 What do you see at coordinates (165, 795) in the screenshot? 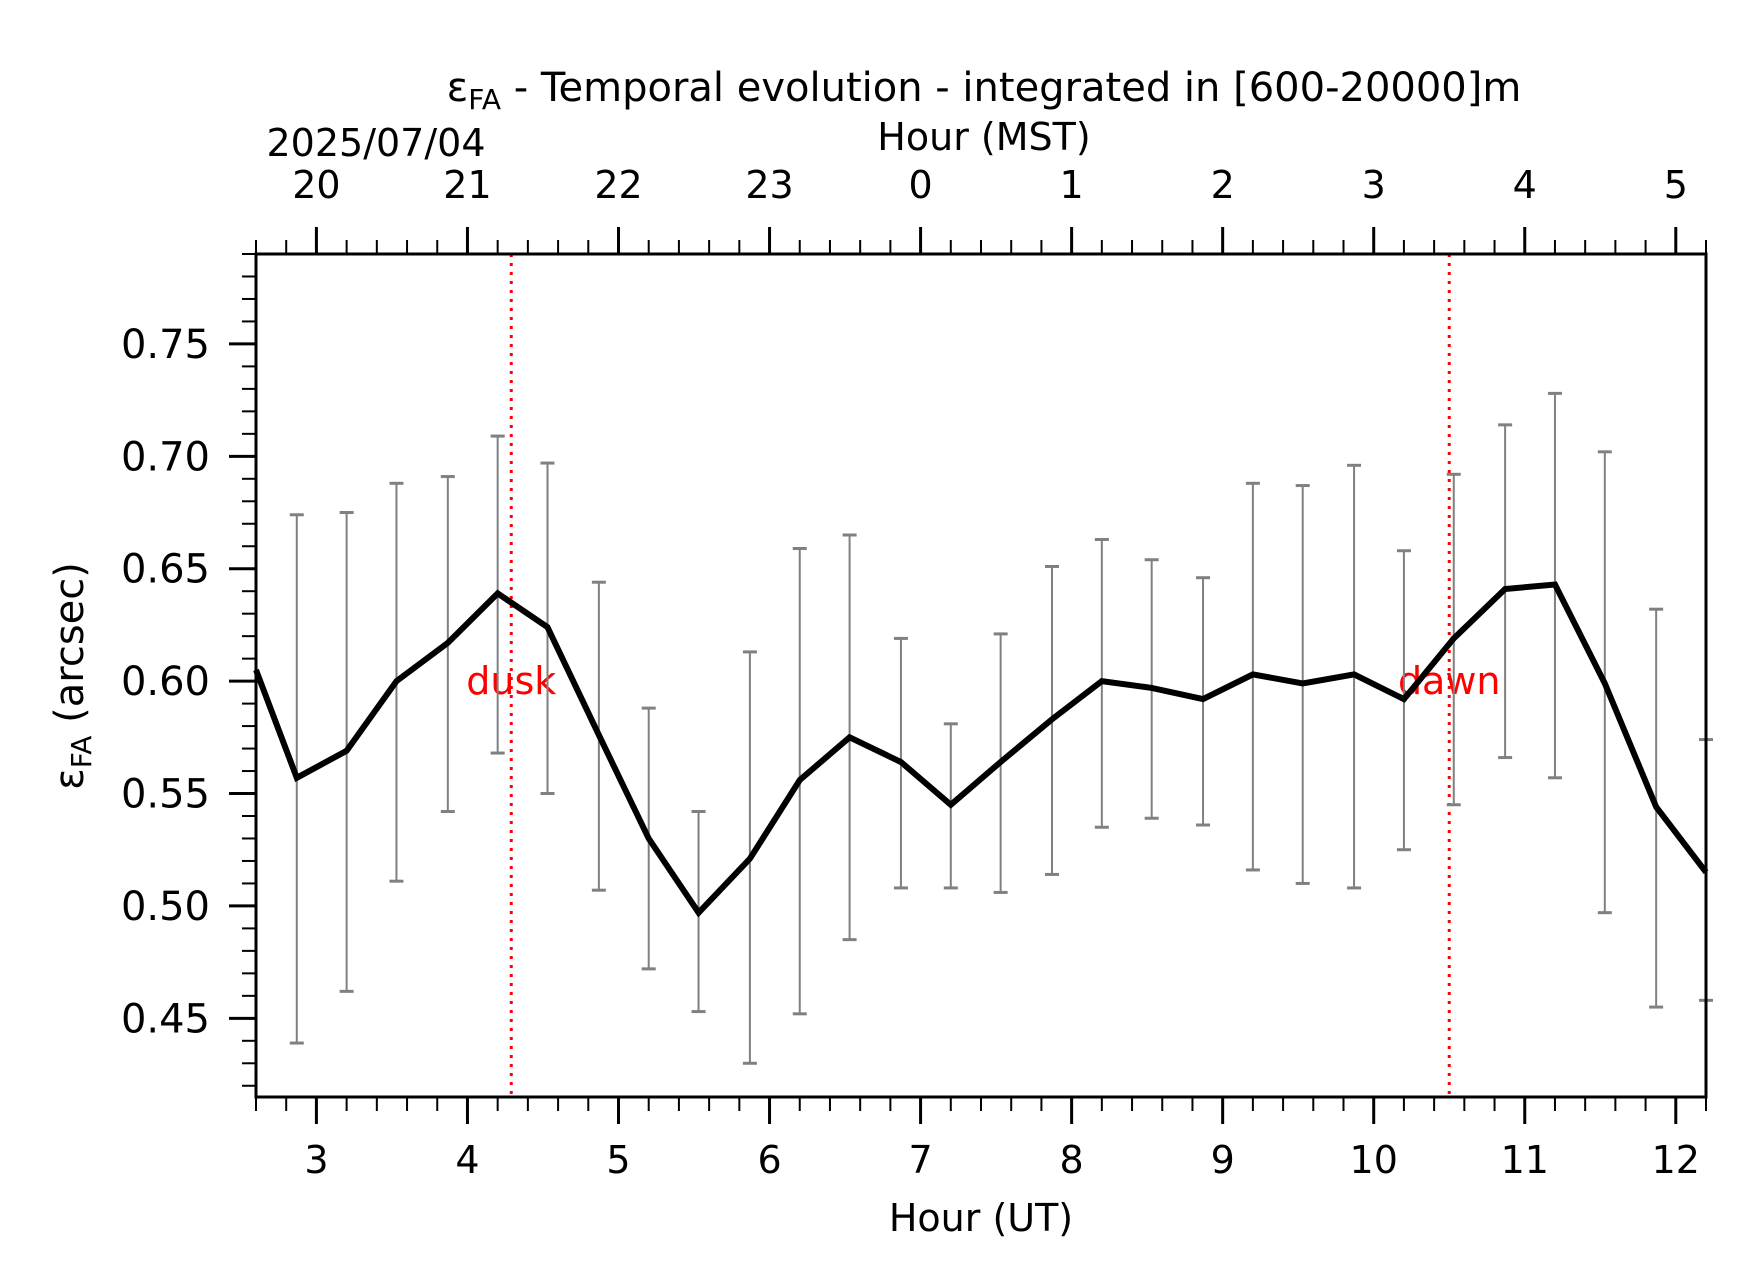
I see `y-tick-label: 0.55` at bounding box center [165, 795].